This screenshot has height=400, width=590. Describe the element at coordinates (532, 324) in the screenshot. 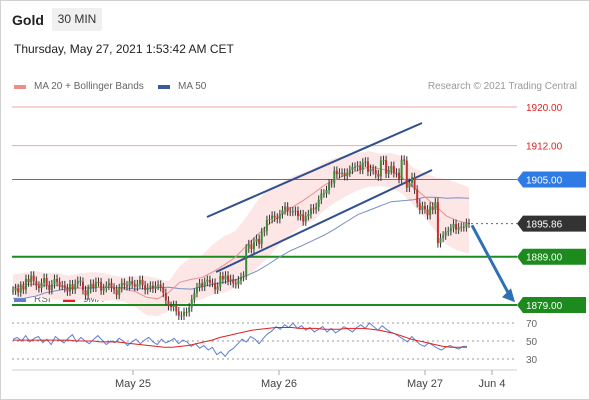

I see `rsi-tick-label: 70` at that location.